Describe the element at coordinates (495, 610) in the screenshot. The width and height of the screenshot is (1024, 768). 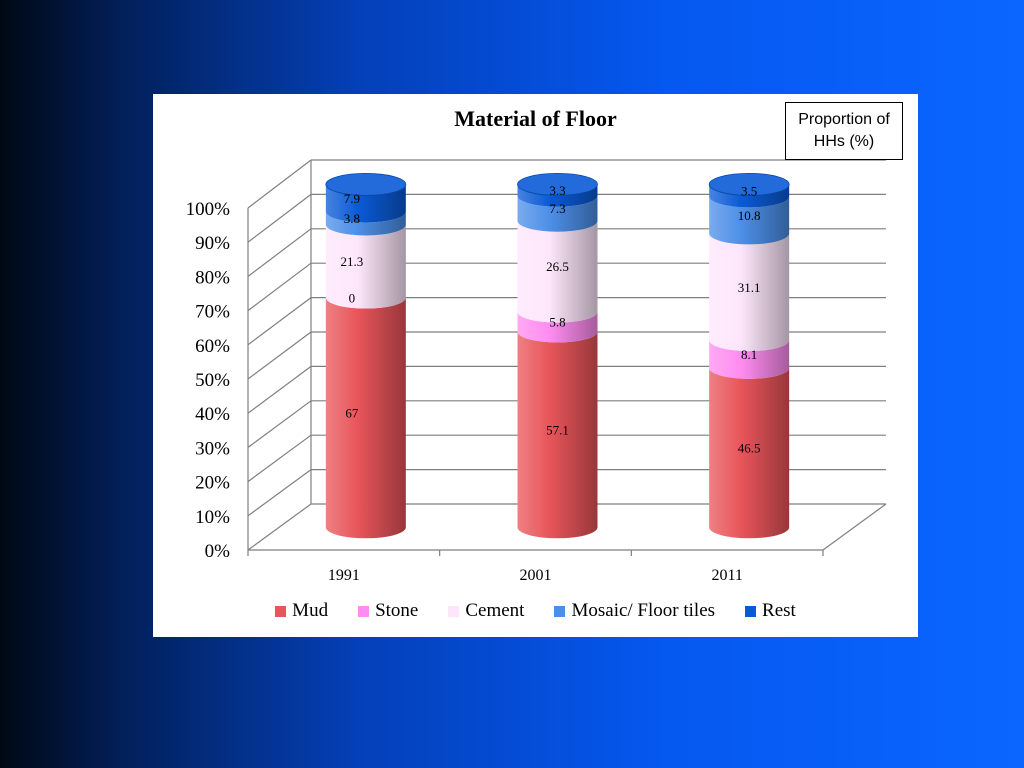
I see `legend-label: Cement` at that location.